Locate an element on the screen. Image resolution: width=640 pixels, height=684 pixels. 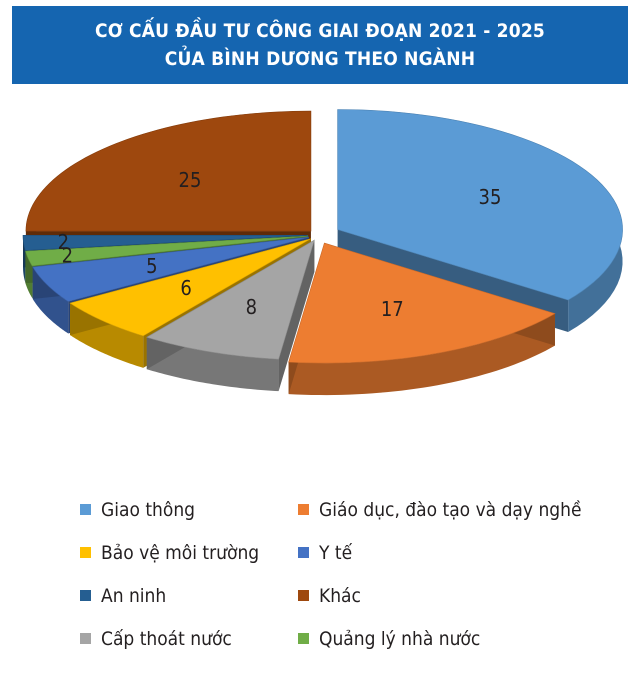
pie-data-label: 17 is located at coordinates (392, 309).